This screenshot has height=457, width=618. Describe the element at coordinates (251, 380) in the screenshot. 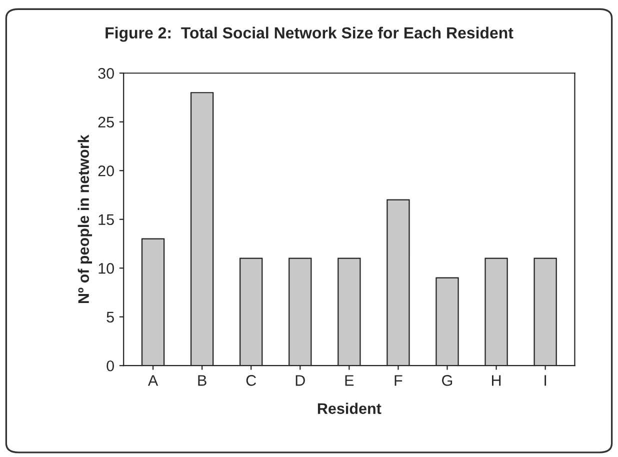

I see `x-tick-label: C` at that location.